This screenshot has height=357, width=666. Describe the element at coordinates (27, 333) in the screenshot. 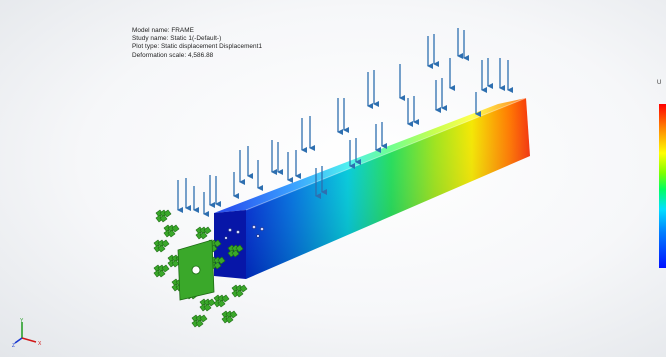

I see `coordinate-triad-icon: Y X Z` at that location.